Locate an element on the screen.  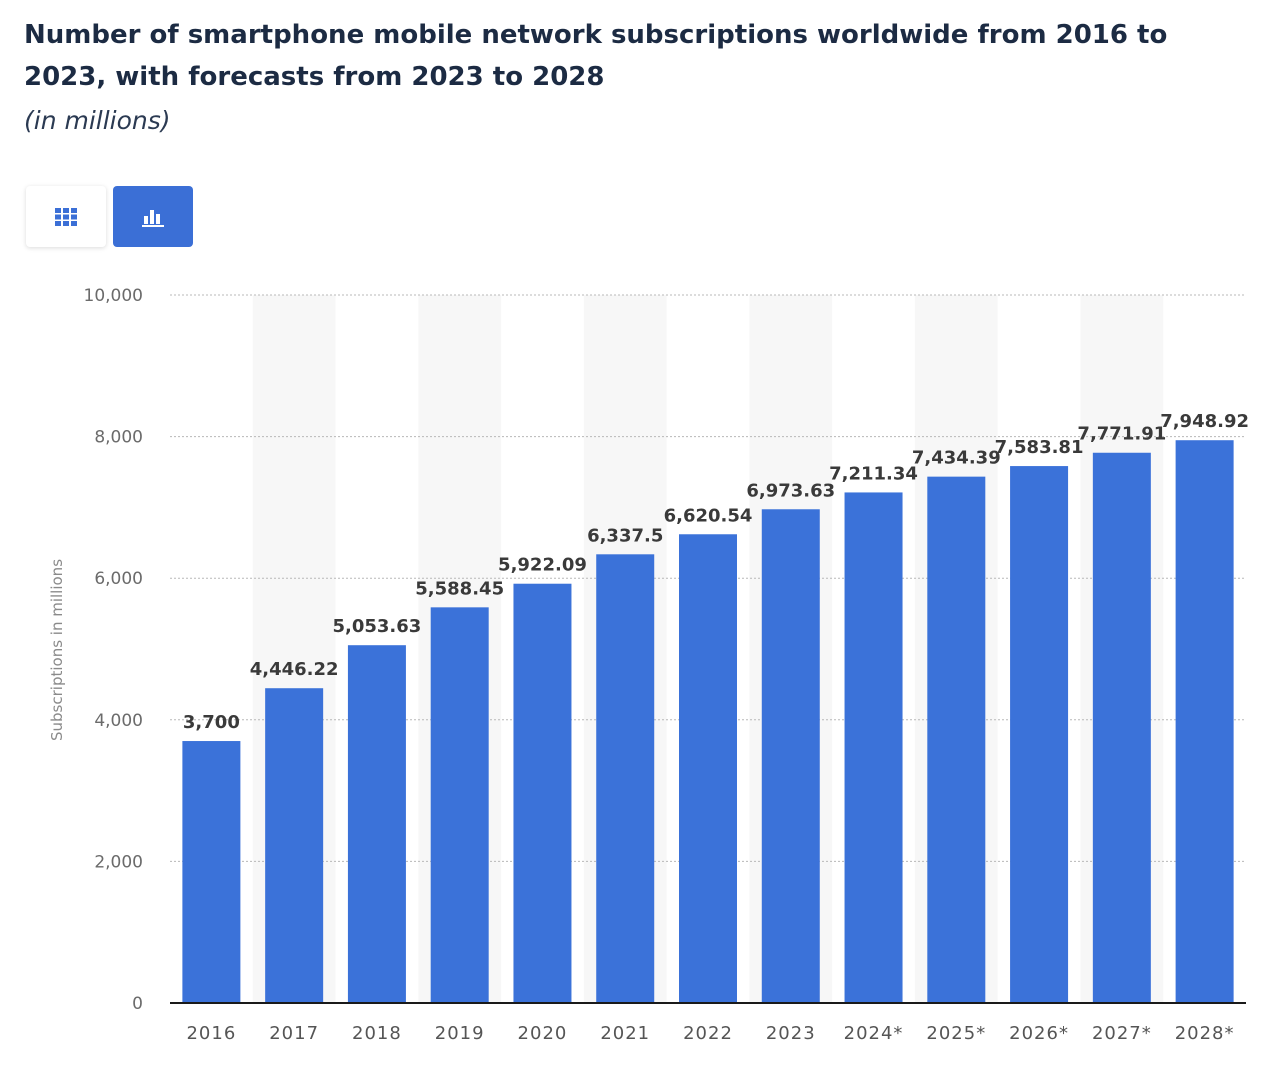
x-tick-label: 2023 is located at coordinates (791, 1033).